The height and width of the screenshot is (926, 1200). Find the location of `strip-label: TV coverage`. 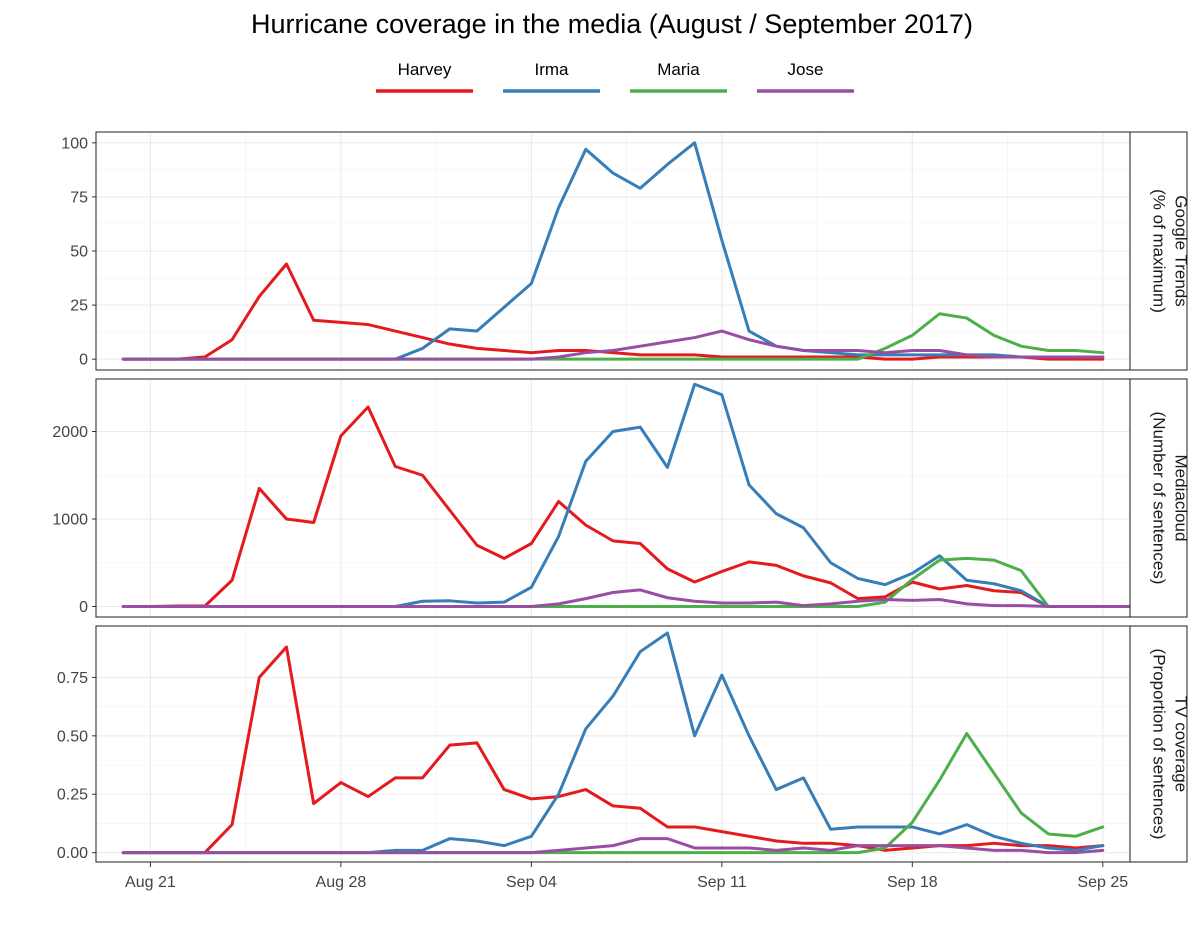

strip-label: TV coverage is located at coordinates (1181, 744).